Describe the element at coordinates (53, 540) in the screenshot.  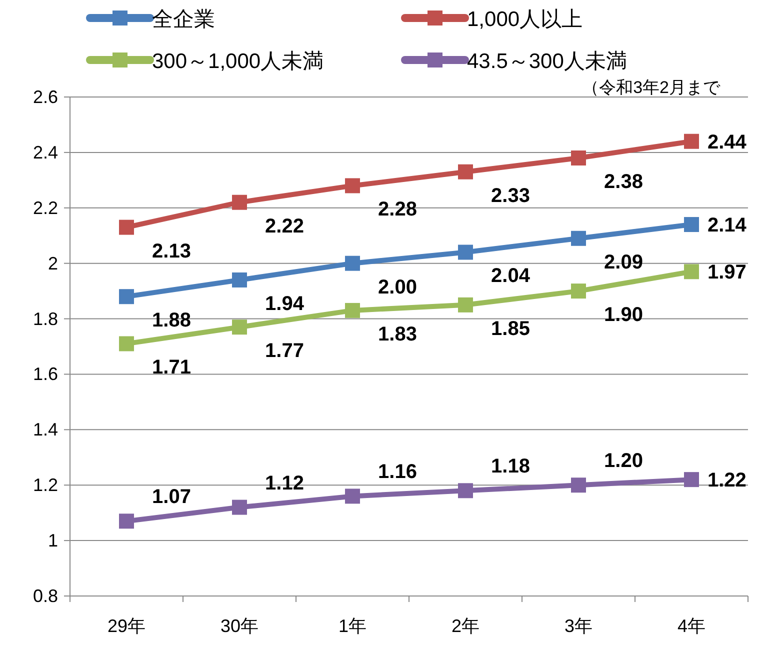
I see `y-tick-label: 1` at that location.